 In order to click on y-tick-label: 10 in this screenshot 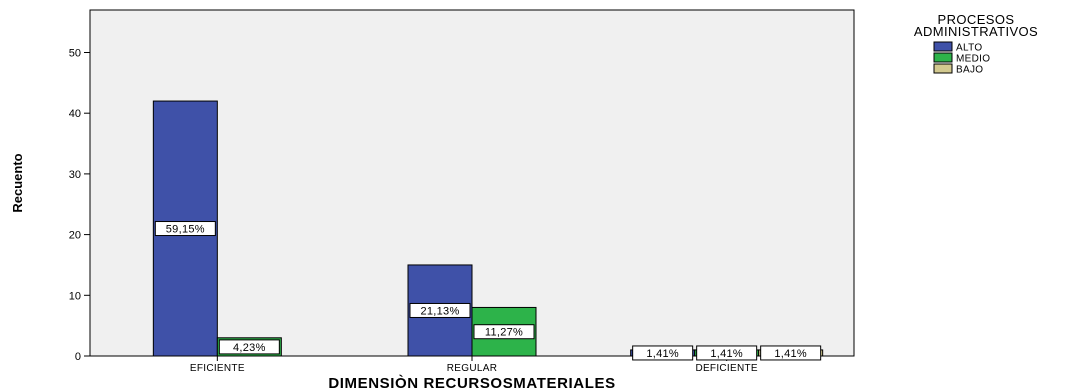, I will do `click(75, 296)`.